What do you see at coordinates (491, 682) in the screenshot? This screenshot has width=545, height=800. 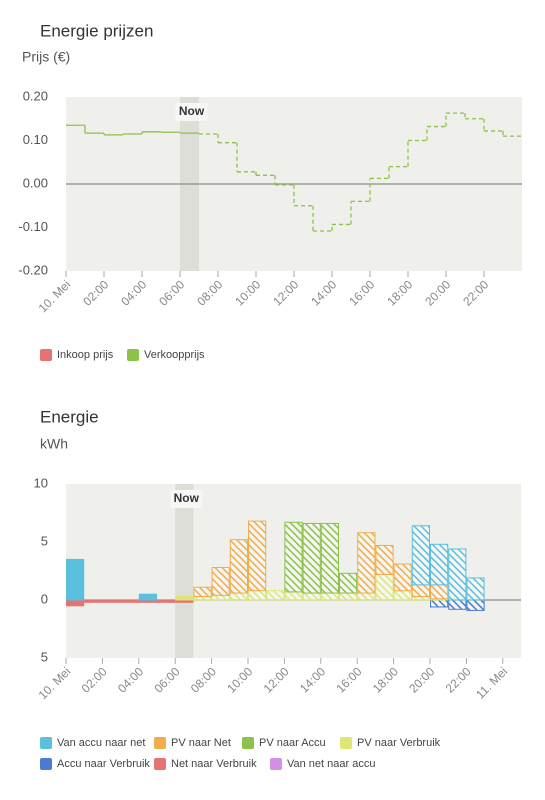 I see `x-tick-label: 11. Mei` at bounding box center [491, 682].